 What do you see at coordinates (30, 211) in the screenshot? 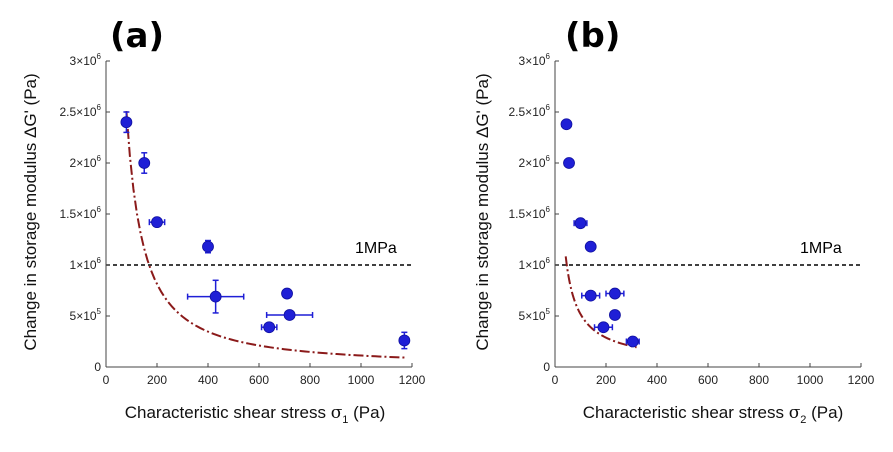
I see `y-axis-title-a: Change in storage modulus ΔG' (Pa)` at bounding box center [30, 211].